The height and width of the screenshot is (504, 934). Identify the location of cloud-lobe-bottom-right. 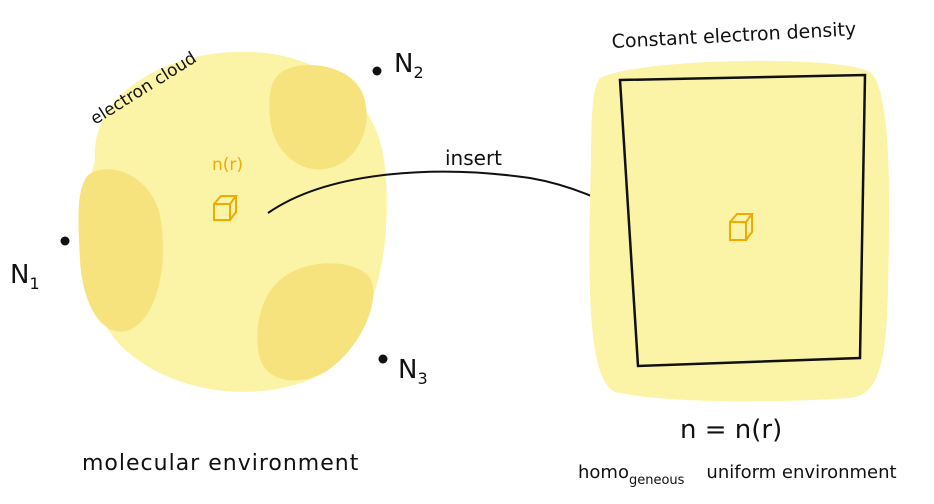
(315, 322).